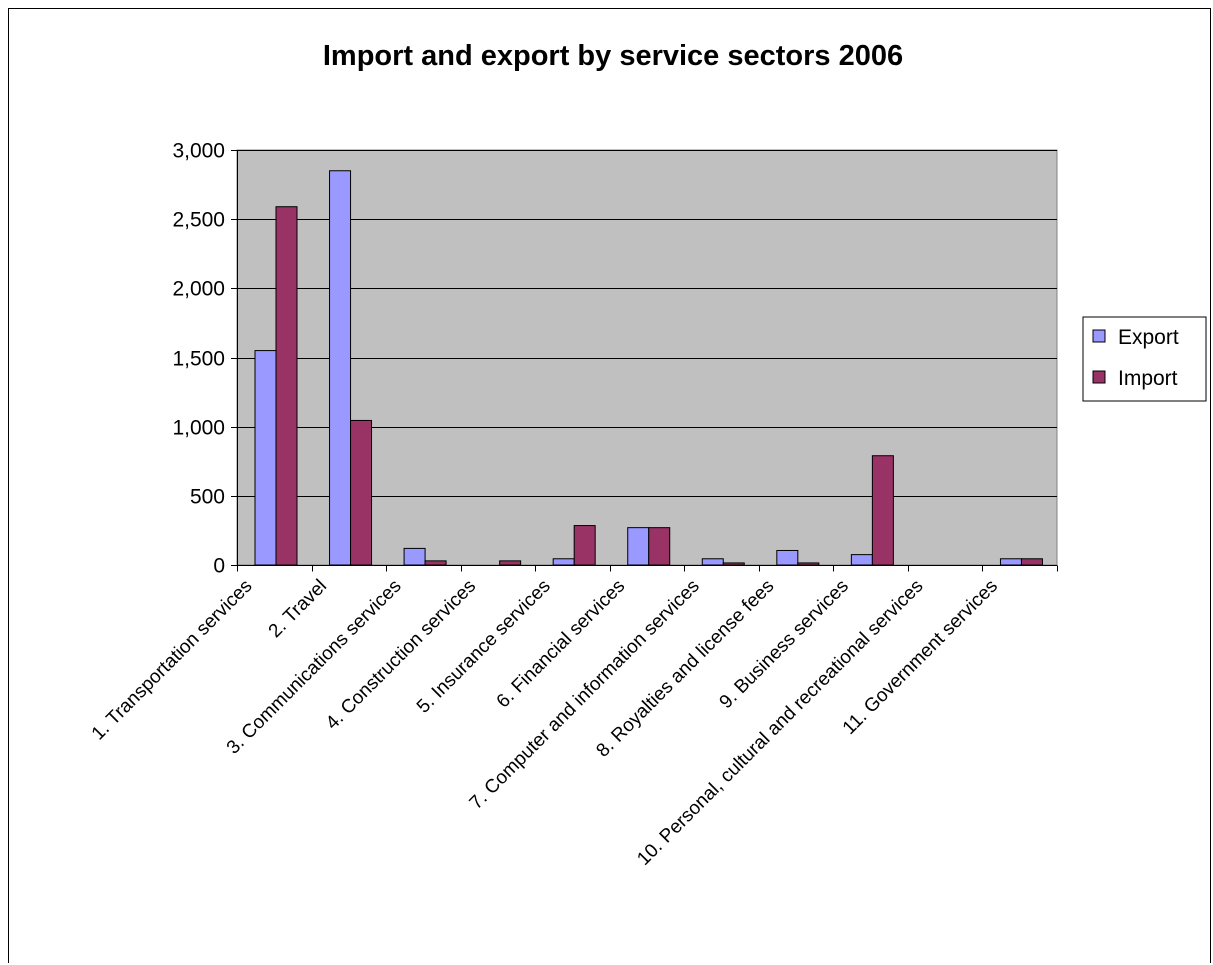 This screenshot has width=1213, height=965. What do you see at coordinates (561, 644) in the screenshot?
I see `x-tick-label: 6. Financial services` at bounding box center [561, 644].